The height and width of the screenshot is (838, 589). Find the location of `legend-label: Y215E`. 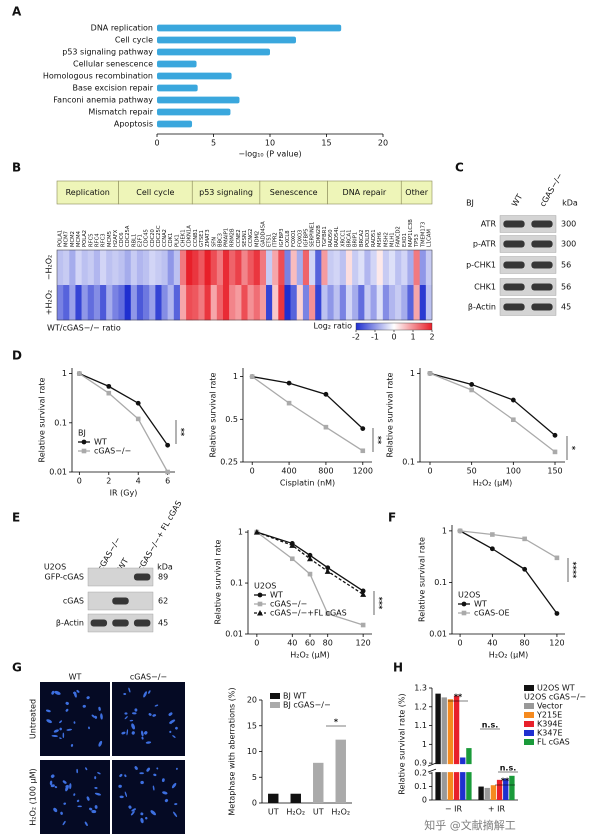

legend-label: Y215E is located at coordinates (549, 715).